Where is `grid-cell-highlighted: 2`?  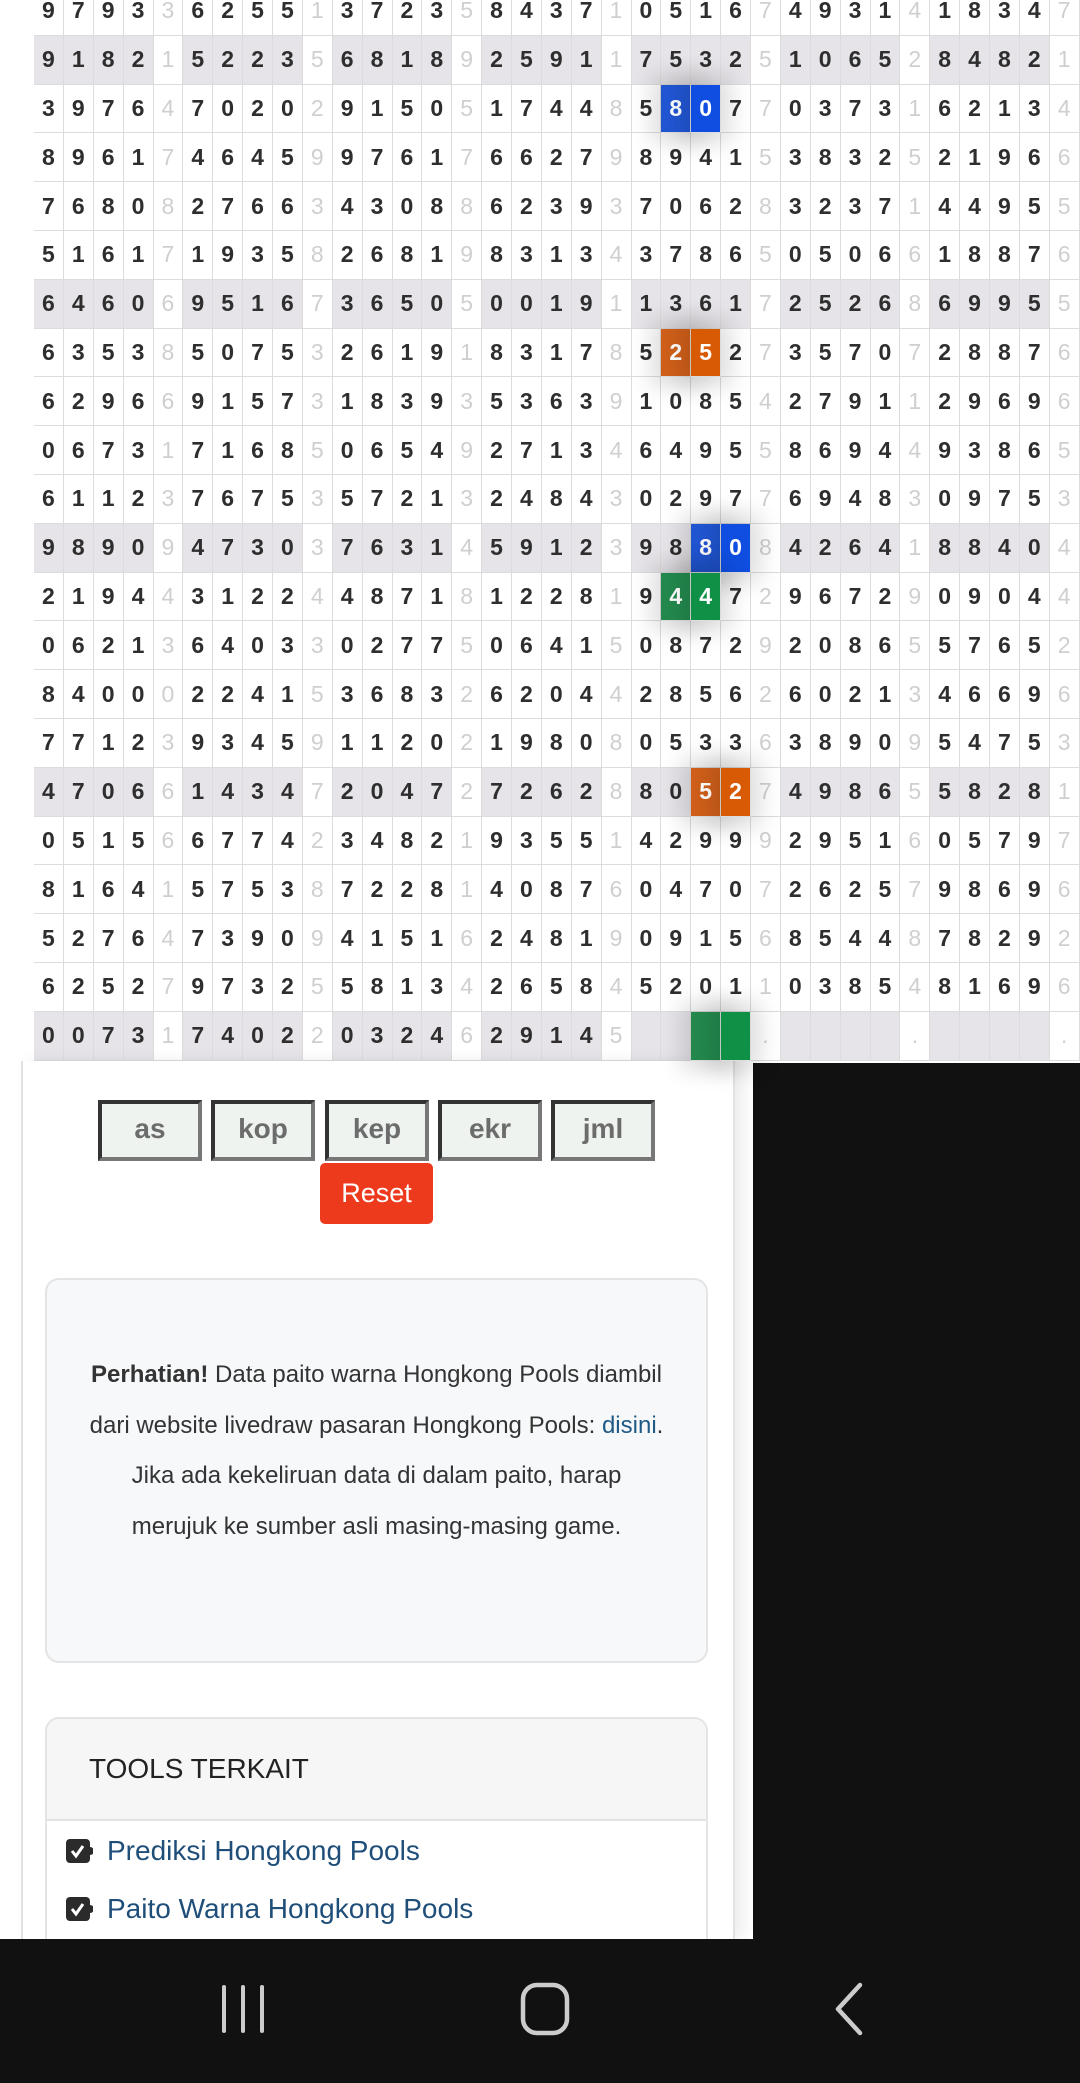
grid-cell-highlighted: 2 is located at coordinates (676, 353).